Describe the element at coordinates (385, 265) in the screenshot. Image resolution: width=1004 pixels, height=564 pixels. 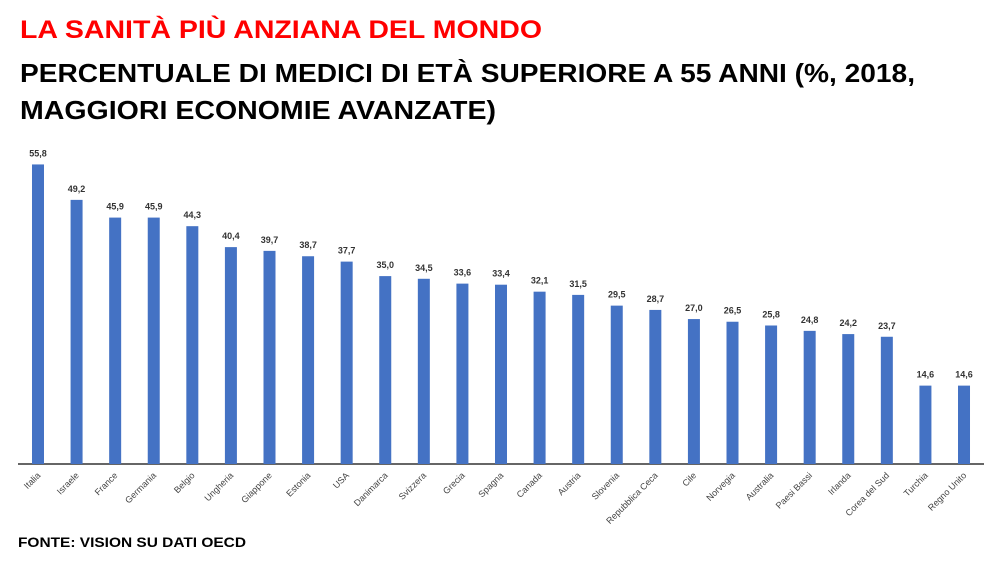
I see `value-label: 35,0` at that location.